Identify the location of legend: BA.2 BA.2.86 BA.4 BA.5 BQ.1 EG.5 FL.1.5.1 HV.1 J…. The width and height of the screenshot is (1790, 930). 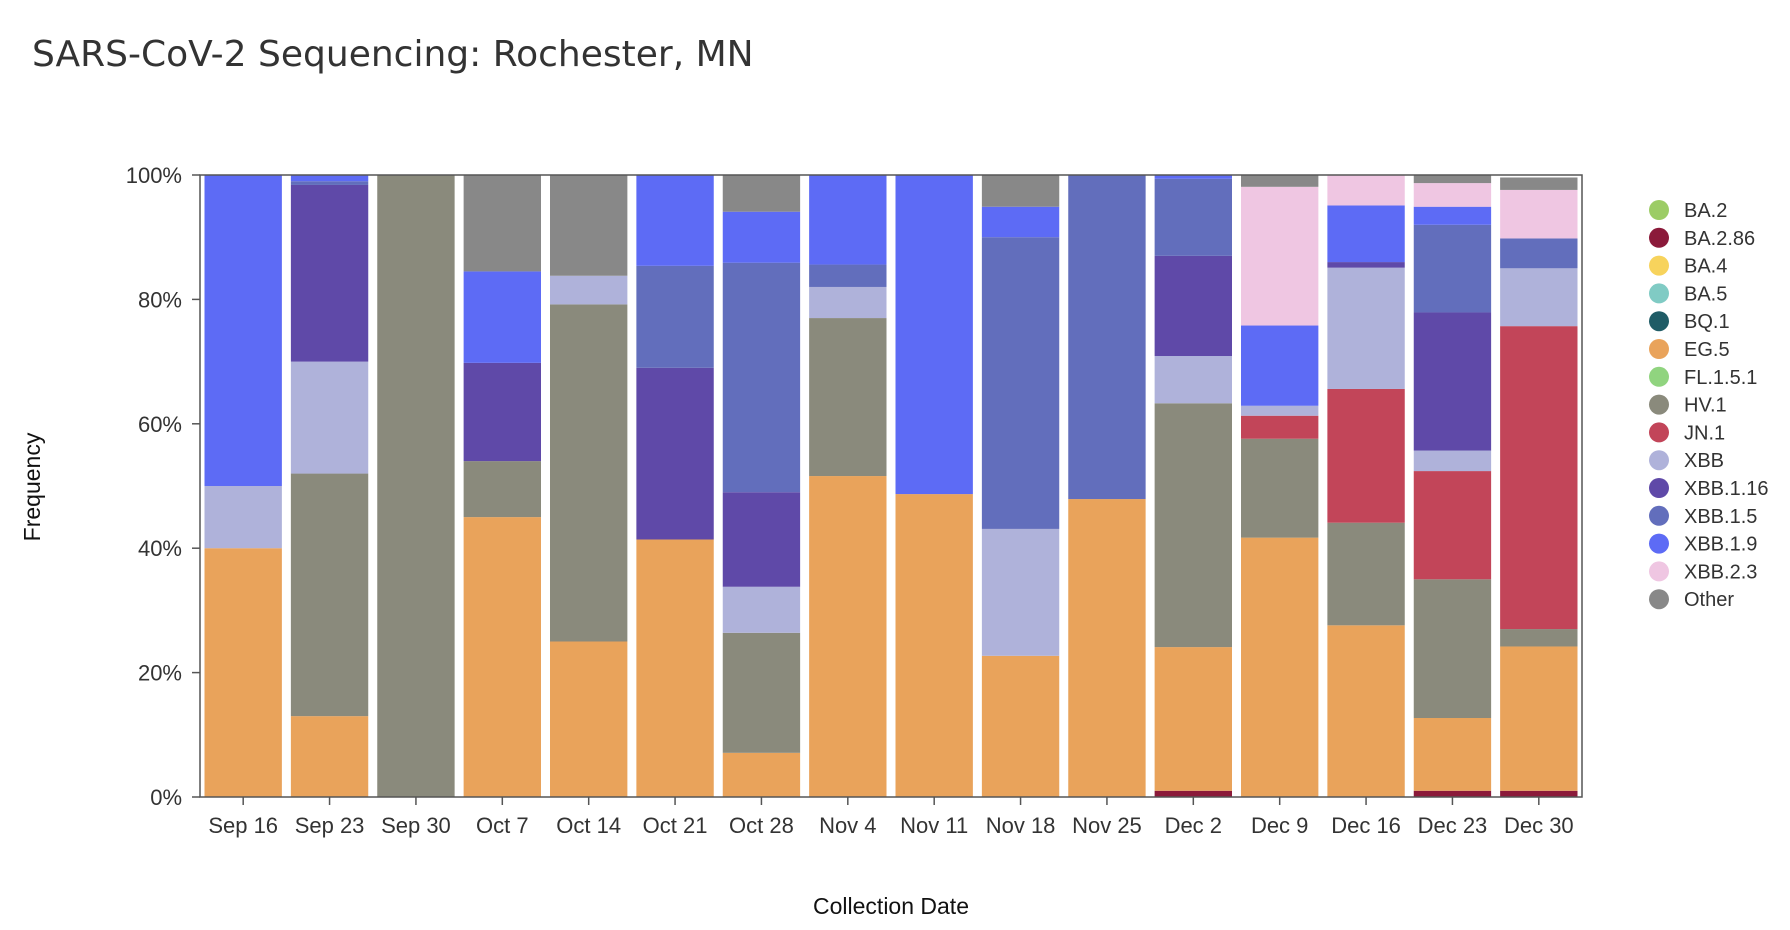
(1709, 405).